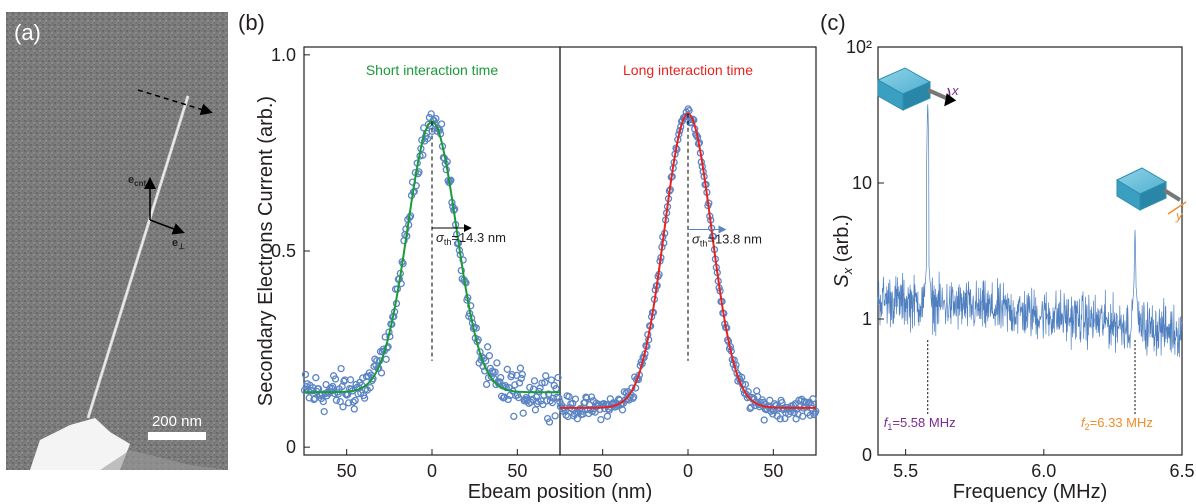  What do you see at coordinates (560, 465) in the screenshot?
I see `x-axis-ticks-b: 50 0 50 50 0 50` at bounding box center [560, 465].